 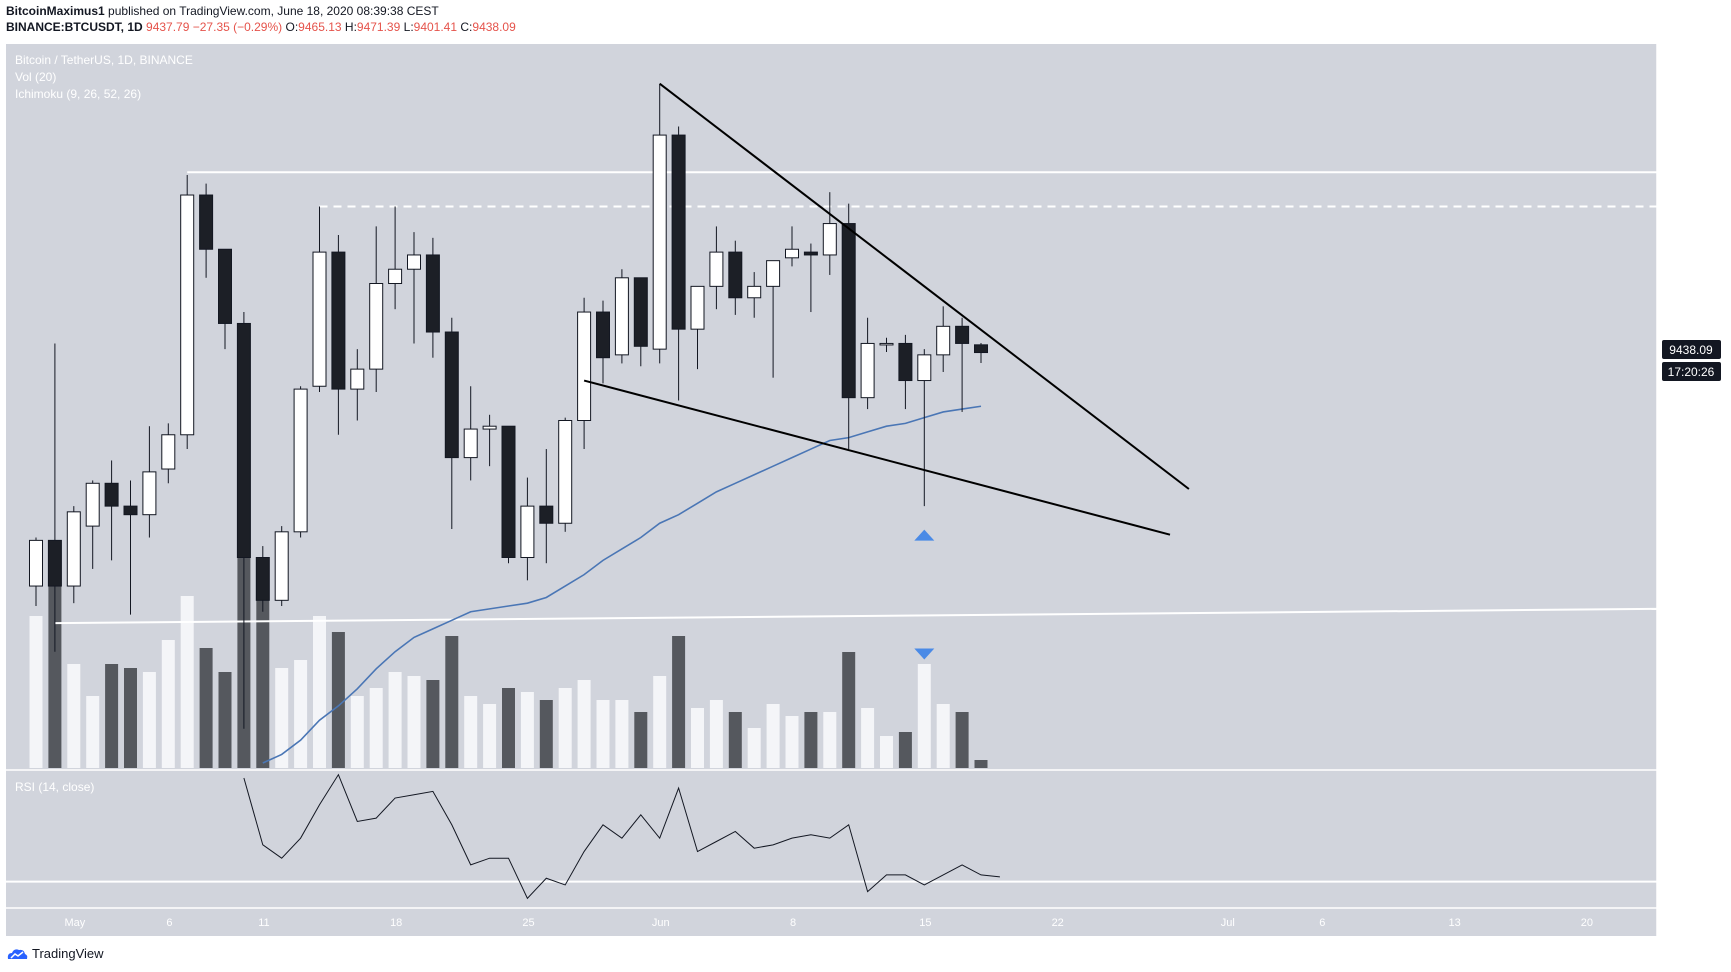 What do you see at coordinates (435, 27) in the screenshot?
I see `ohlc-low: 9401.41` at bounding box center [435, 27].